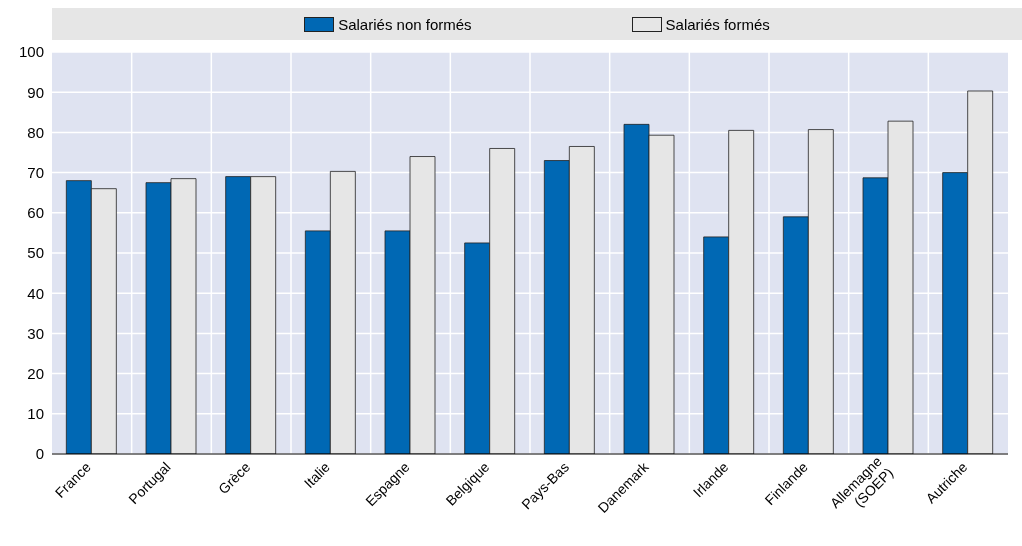  Describe the element at coordinates (35, 253) in the screenshot. I see `y-tick-label: 50` at that location.